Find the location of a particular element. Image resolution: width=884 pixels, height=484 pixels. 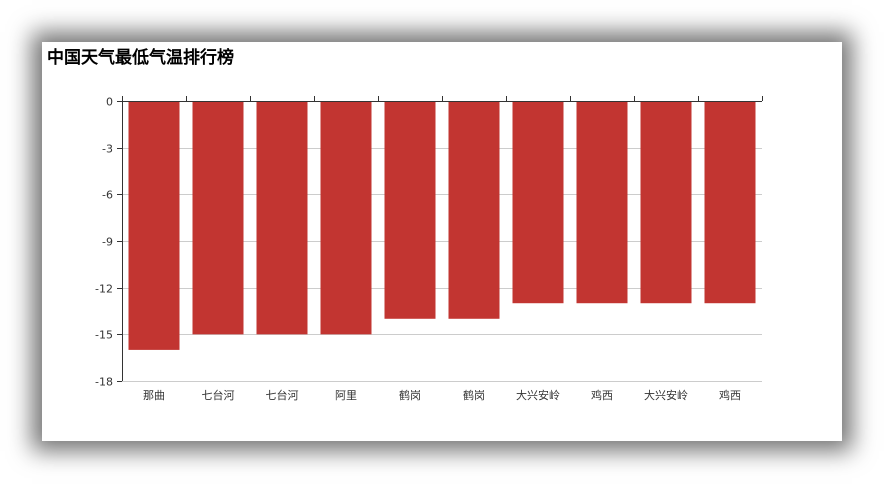

y-tick-label: -6 is located at coordinates (107, 195).